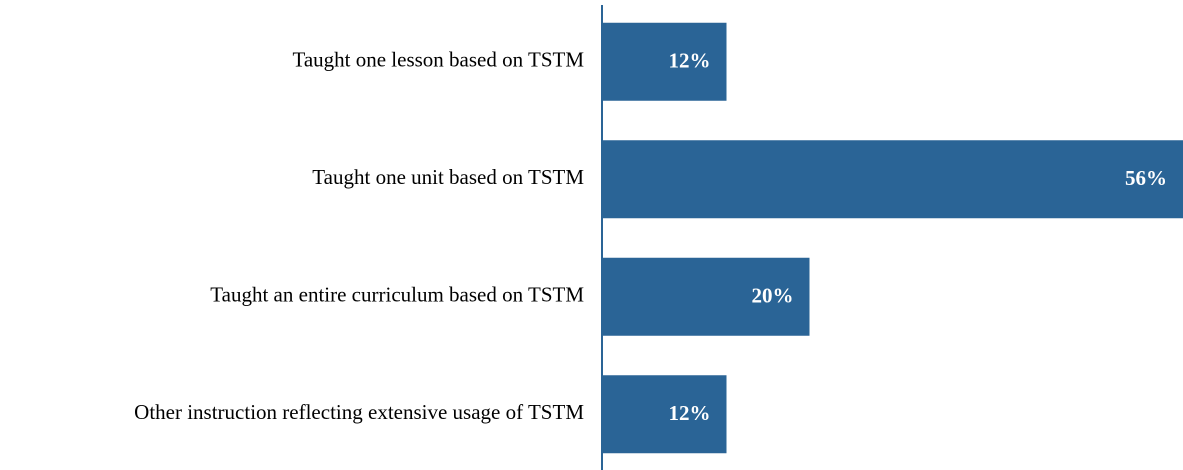 Image resolution: width=1183 pixels, height=470 pixels. What do you see at coordinates (438, 60) in the screenshot?
I see `category-label: Taught one lesson based on TSTM` at bounding box center [438, 60].